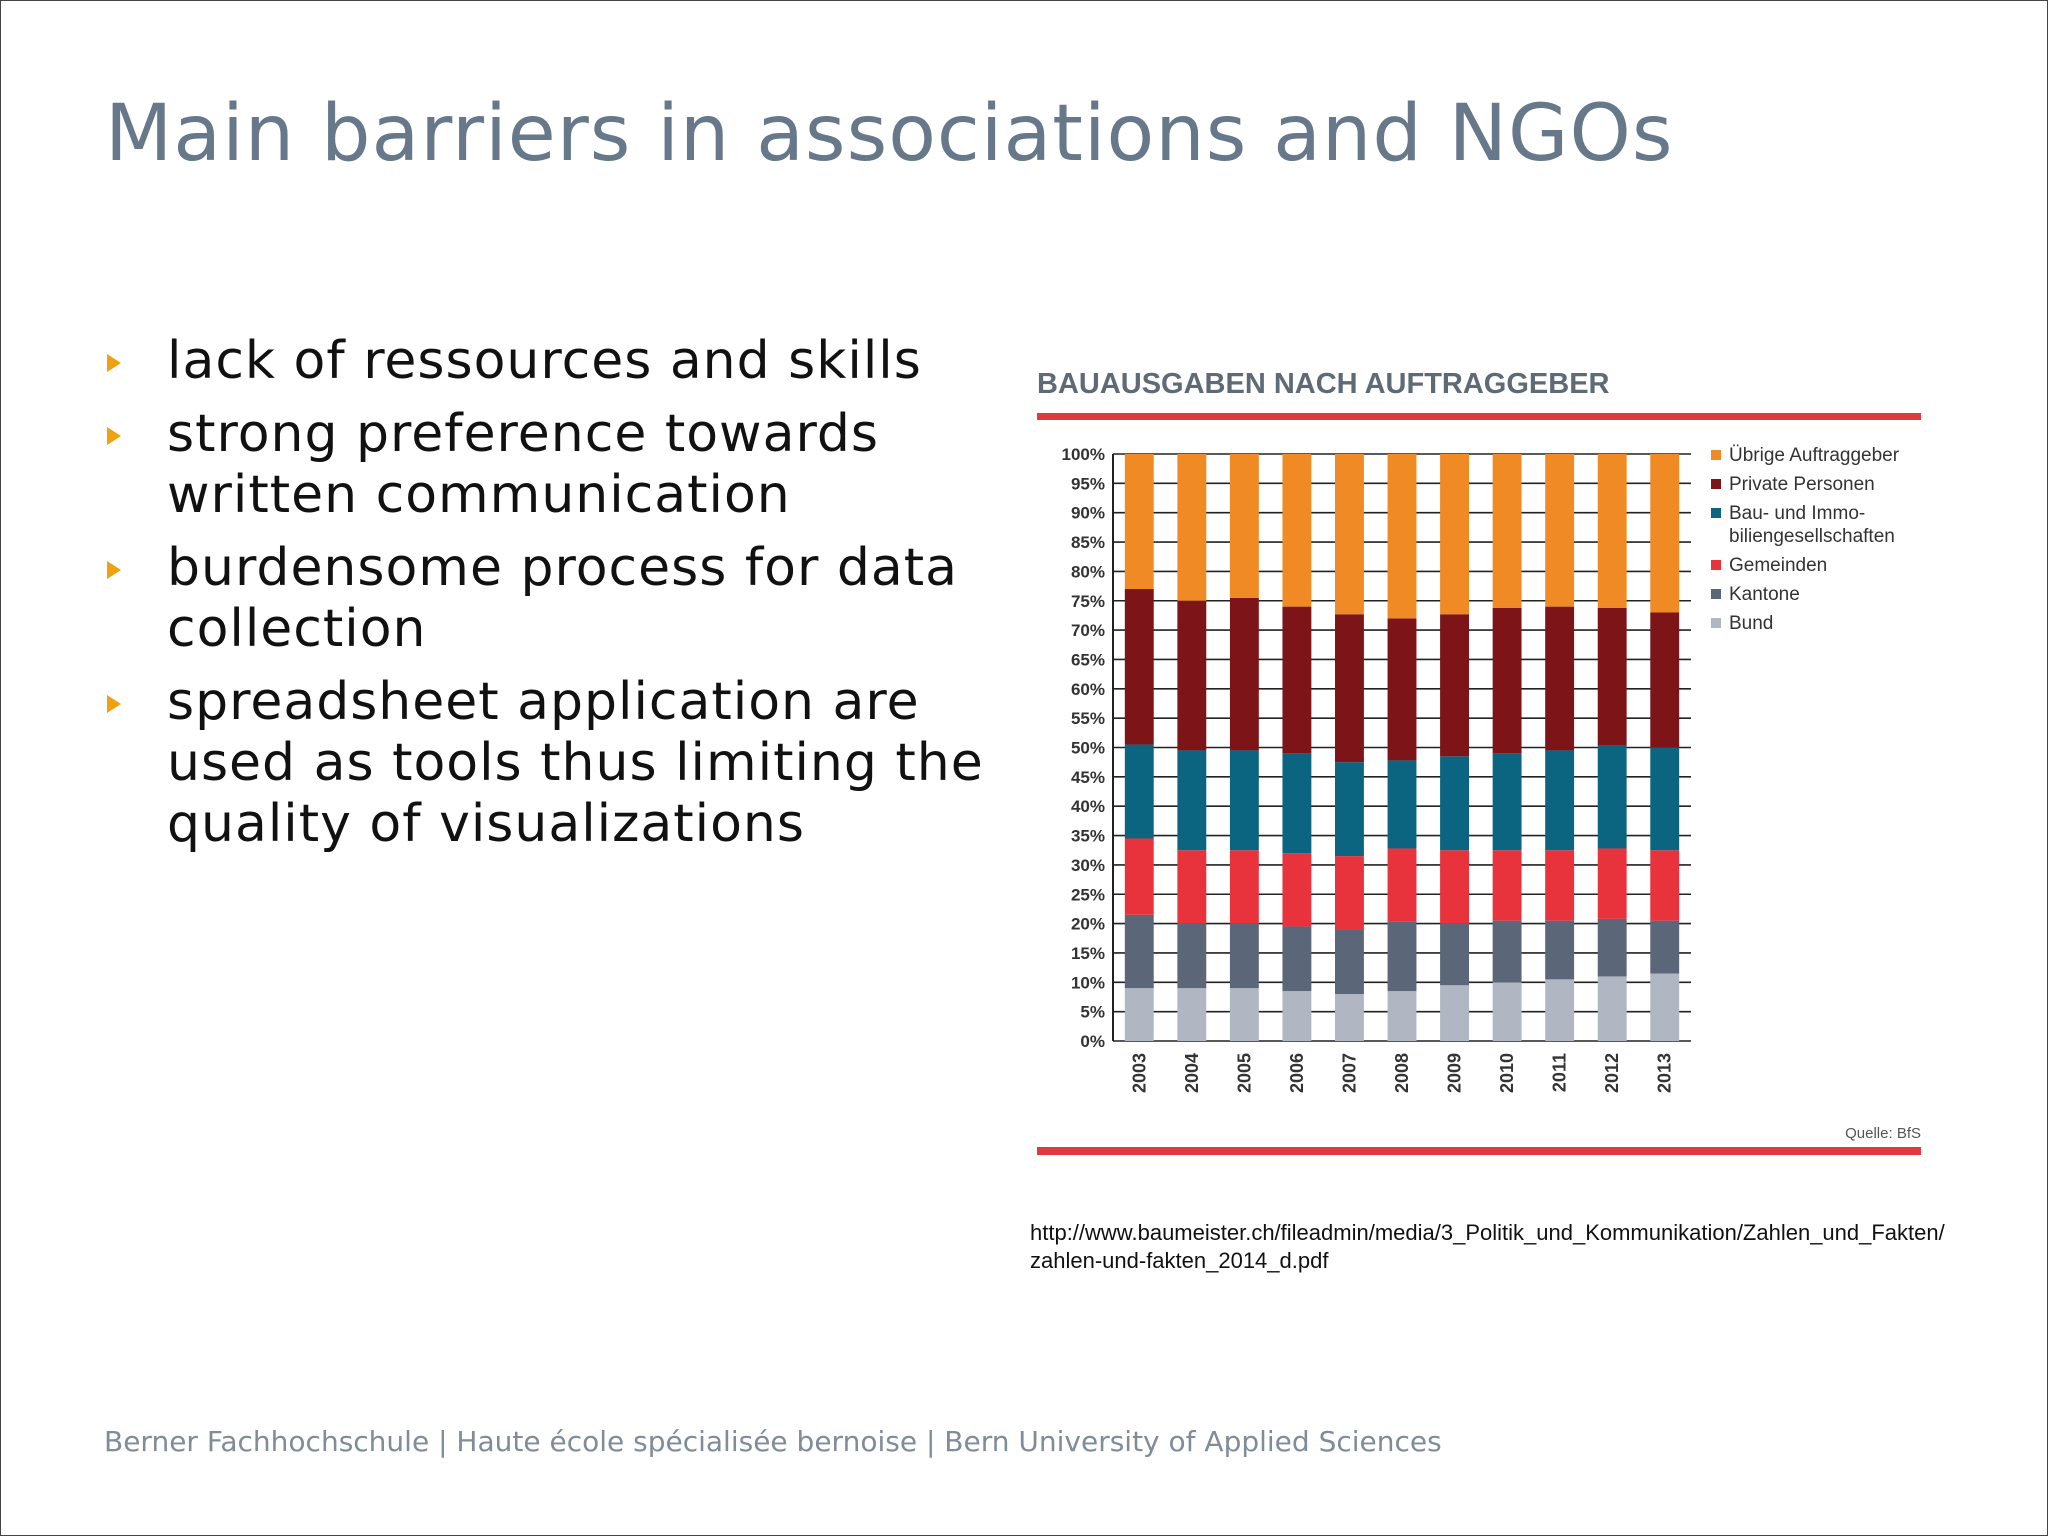 Image resolution: width=2048 pixels, height=1536 pixels. Describe the element at coordinates (1088, 748) in the screenshot. I see `y-tick-label: 50%` at that location.